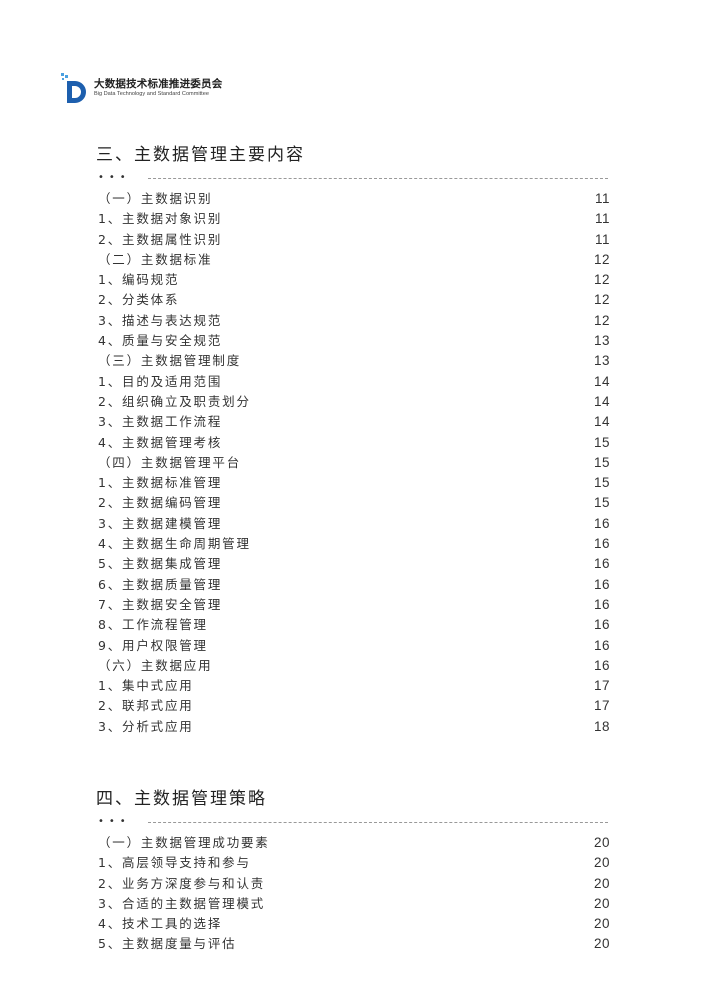  What do you see at coordinates (353, 944) in the screenshot?
I see `toc-entry: 5、主数据度量与评估 20` at bounding box center [353, 944].